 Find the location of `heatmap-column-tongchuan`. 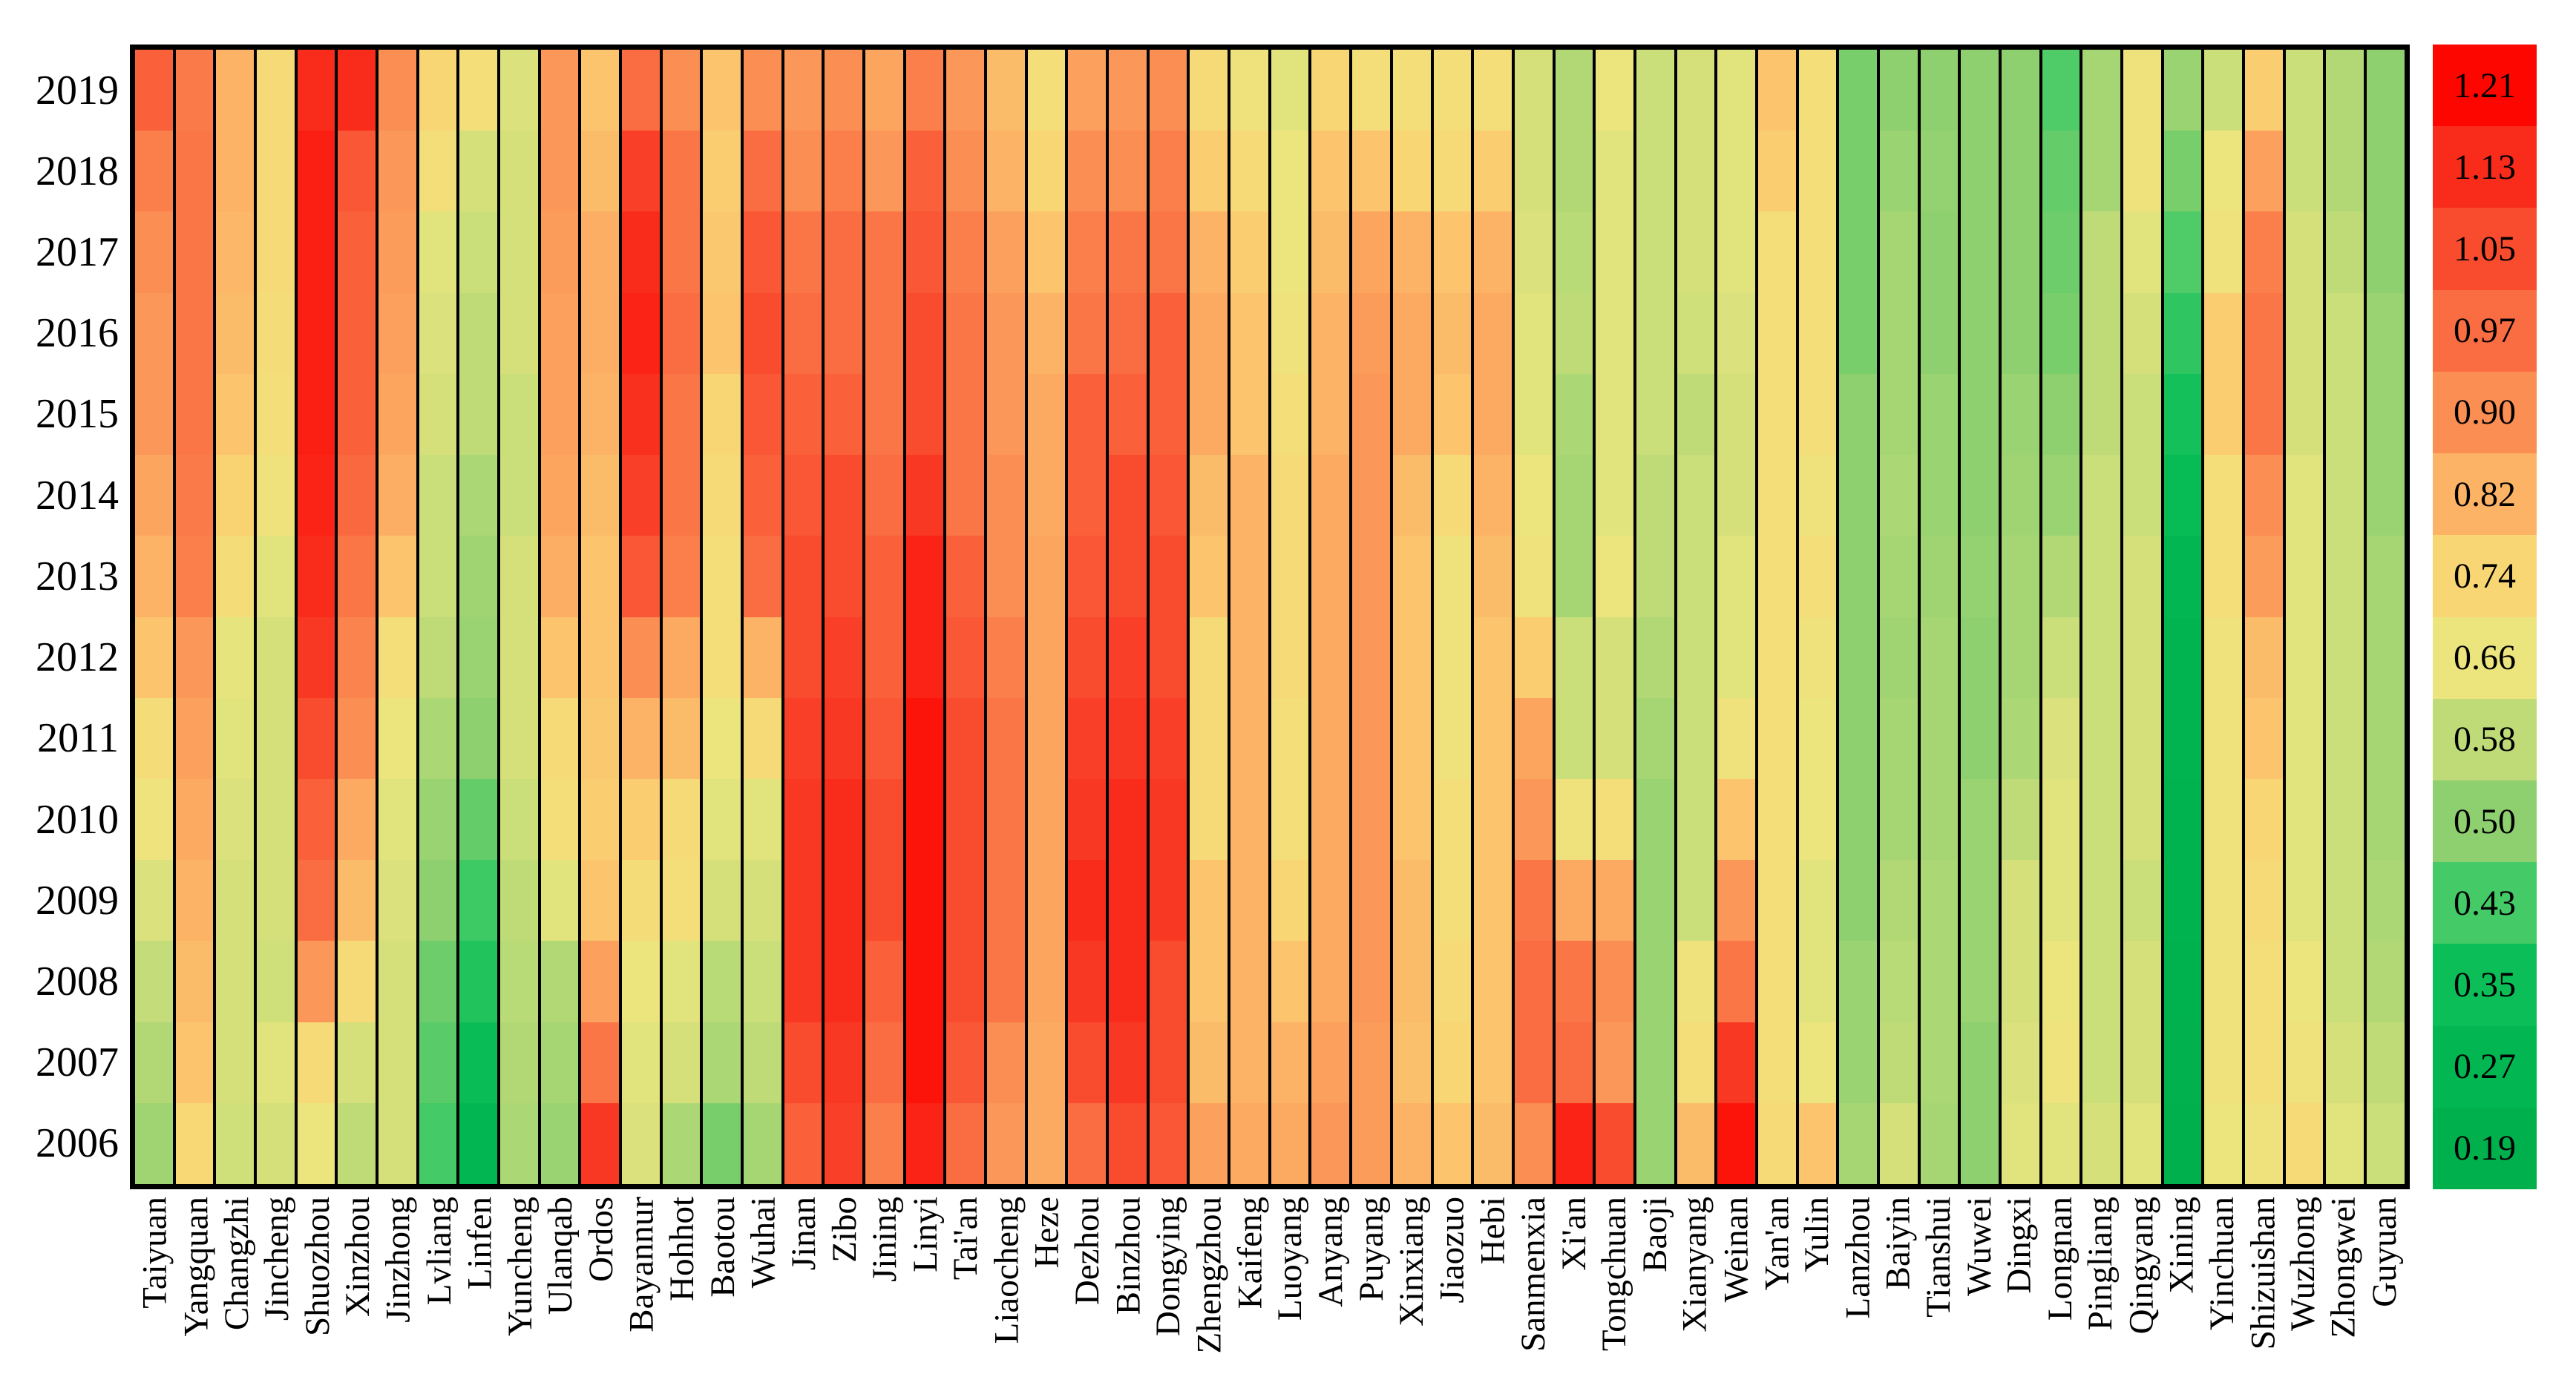

heatmap-column-tongchuan is located at coordinates (1613, 617).